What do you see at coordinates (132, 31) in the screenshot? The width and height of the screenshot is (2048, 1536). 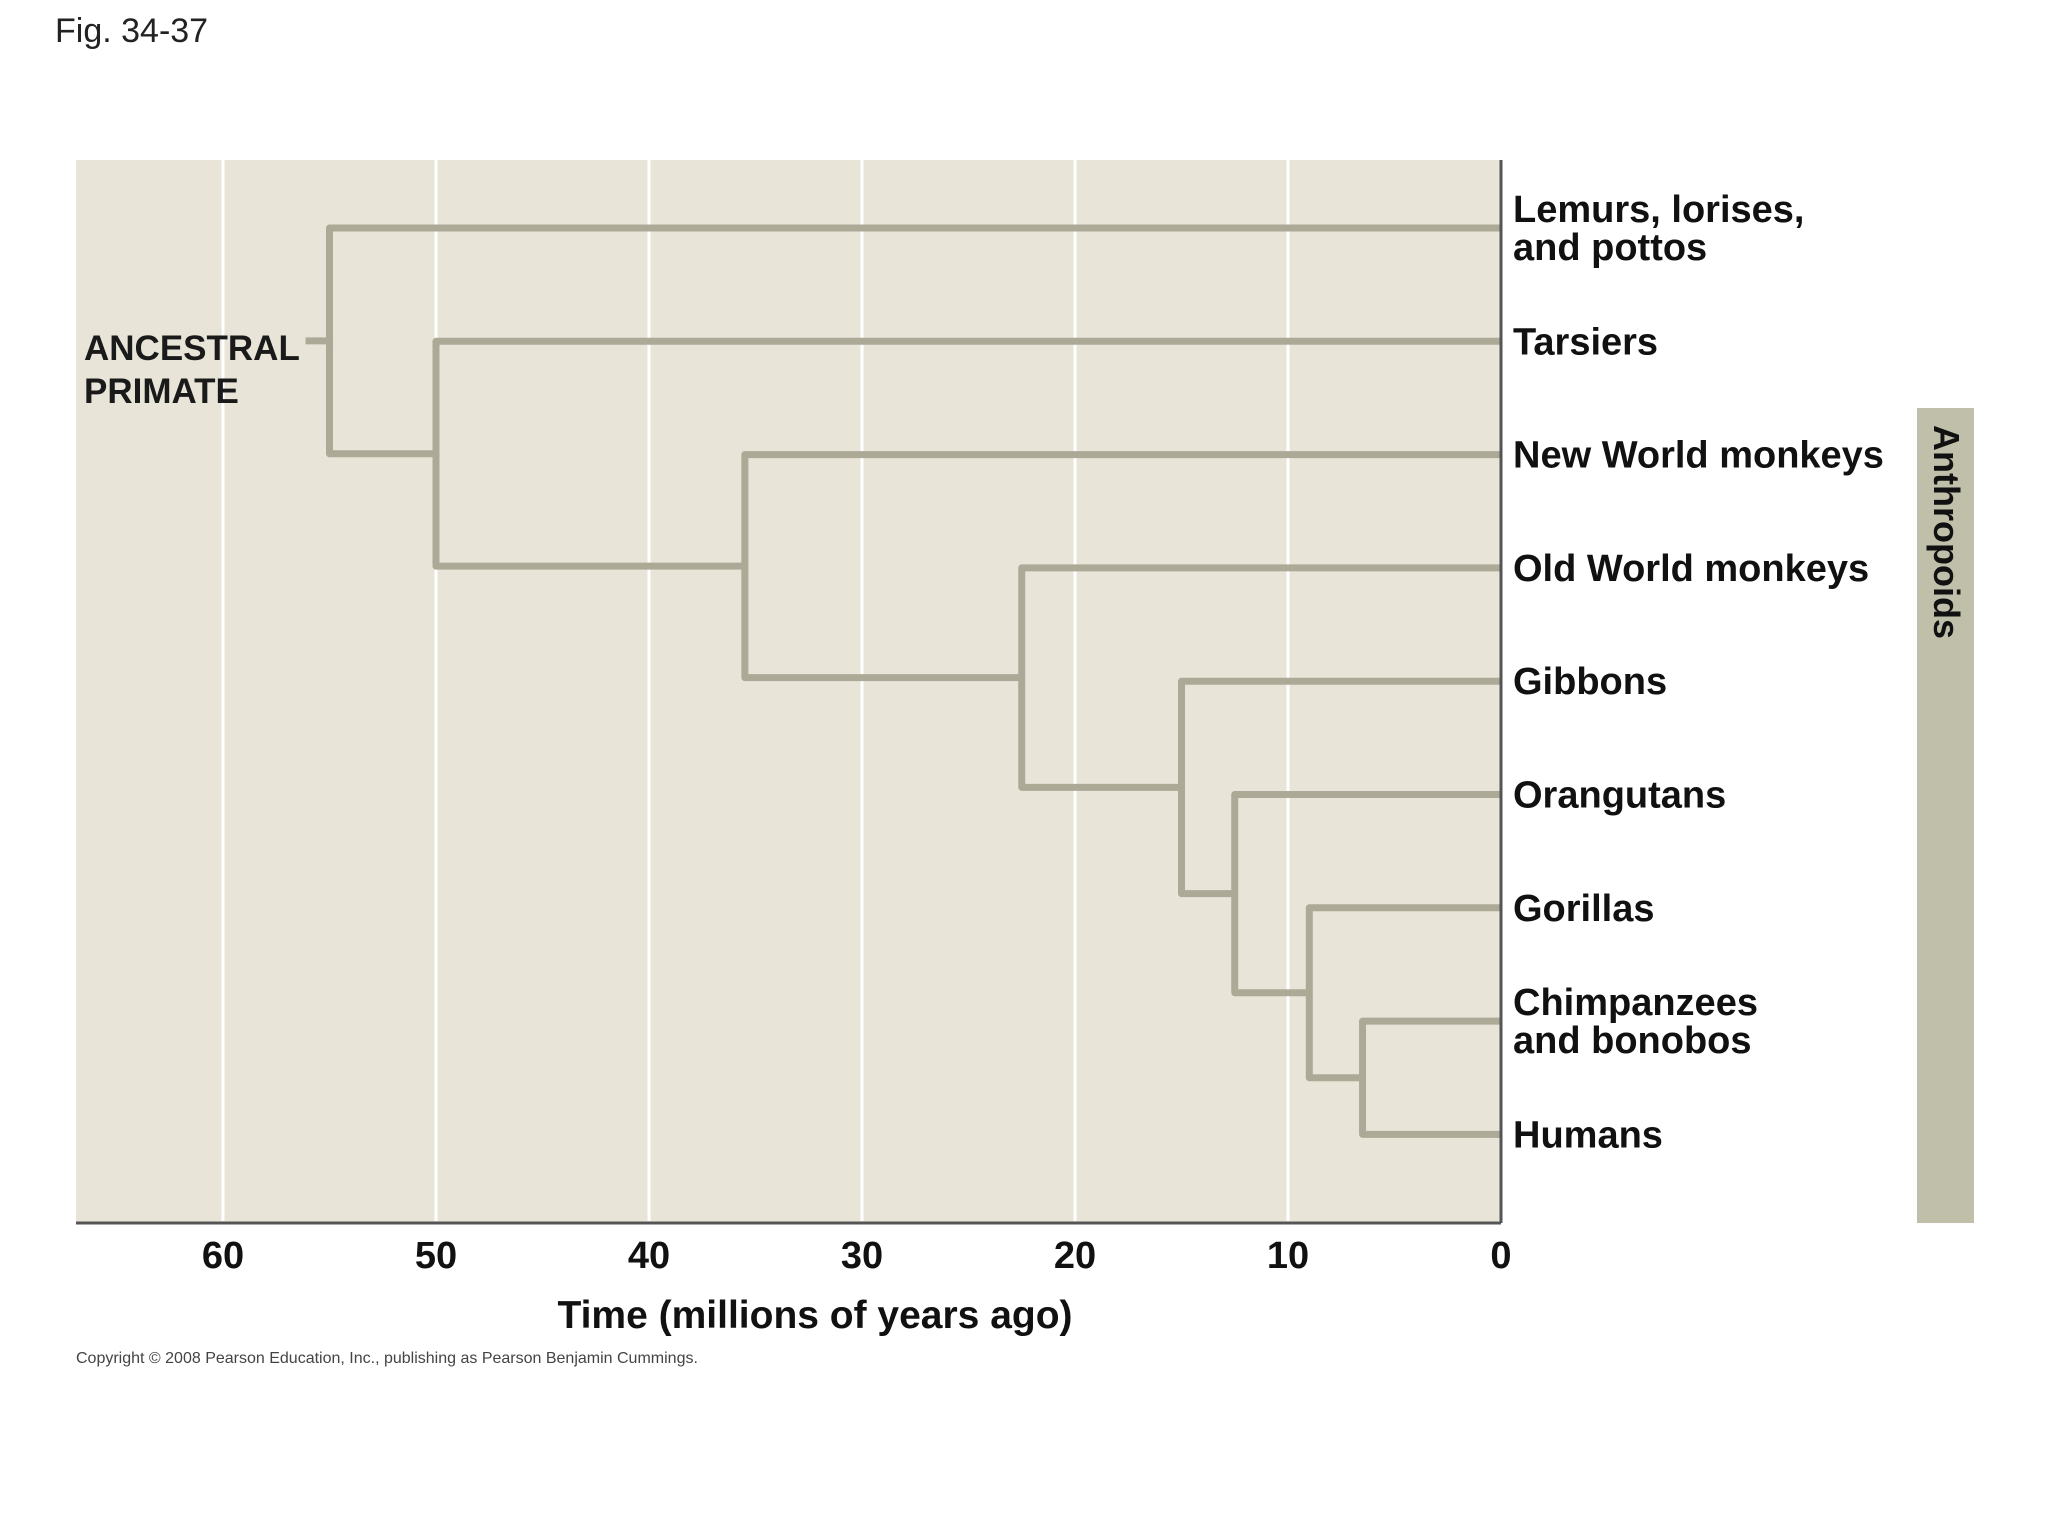 I see `figure-caption: Fig. 34-37` at bounding box center [132, 31].